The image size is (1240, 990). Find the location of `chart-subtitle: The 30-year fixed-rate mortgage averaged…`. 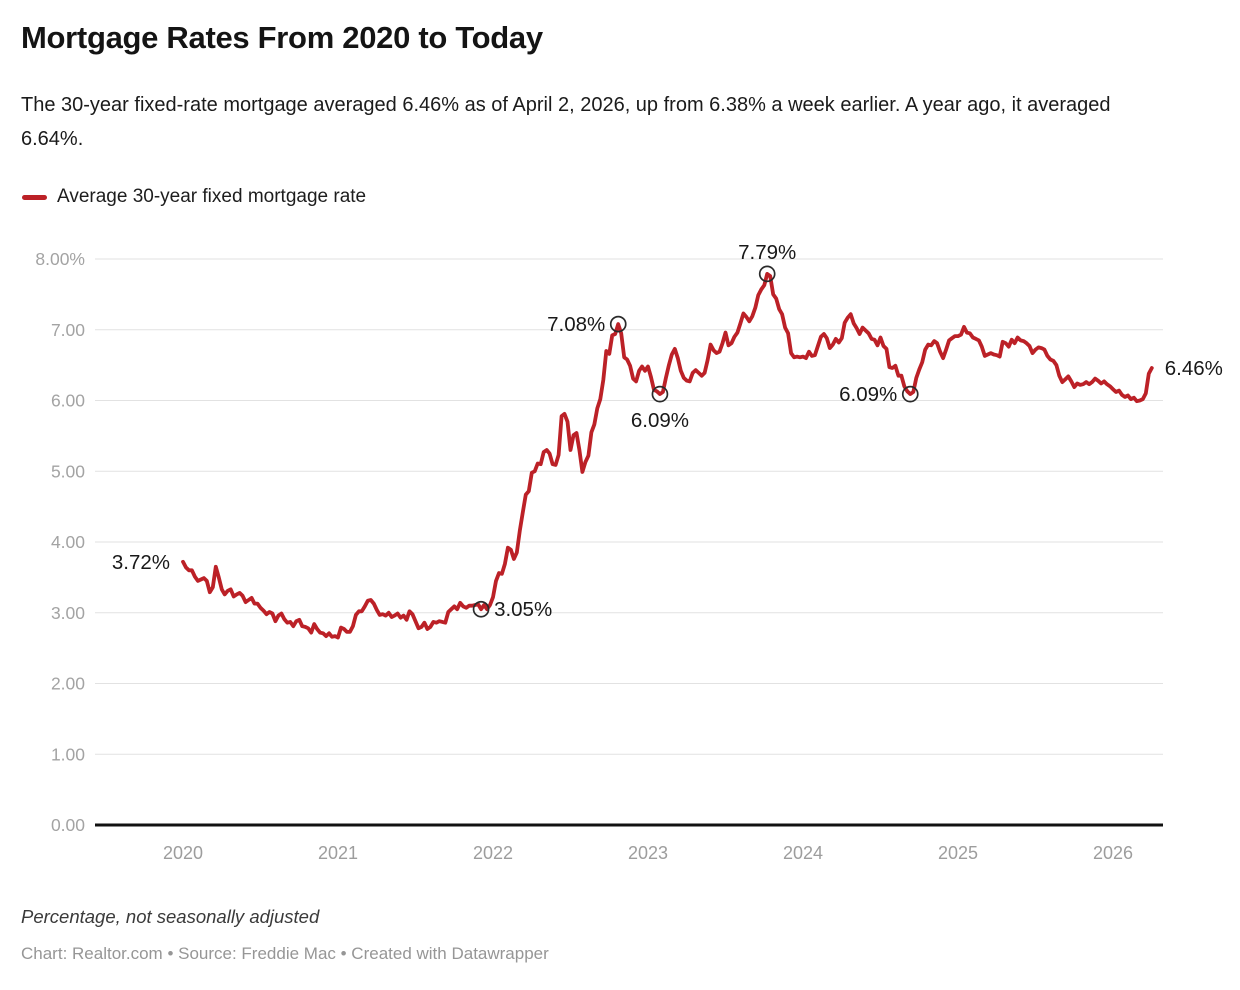

chart-subtitle: The 30-year fixed-rate mortgage averaged… is located at coordinates (566, 122).